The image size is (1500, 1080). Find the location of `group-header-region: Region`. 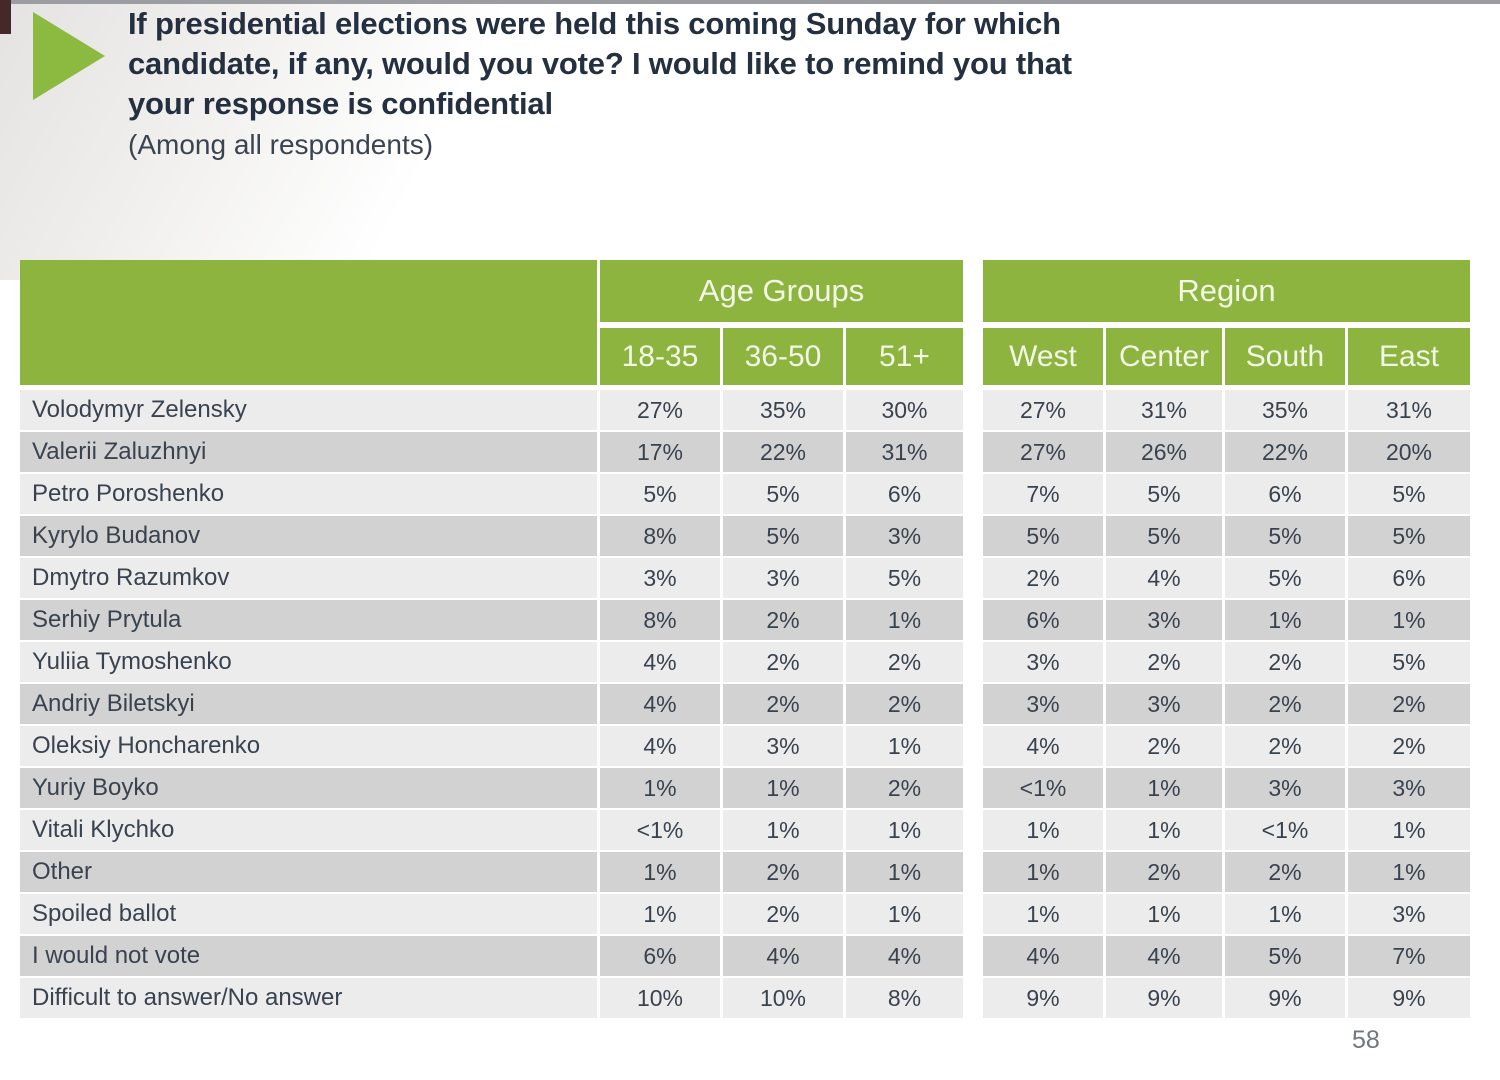

group-header-region: Region is located at coordinates (1226, 291).